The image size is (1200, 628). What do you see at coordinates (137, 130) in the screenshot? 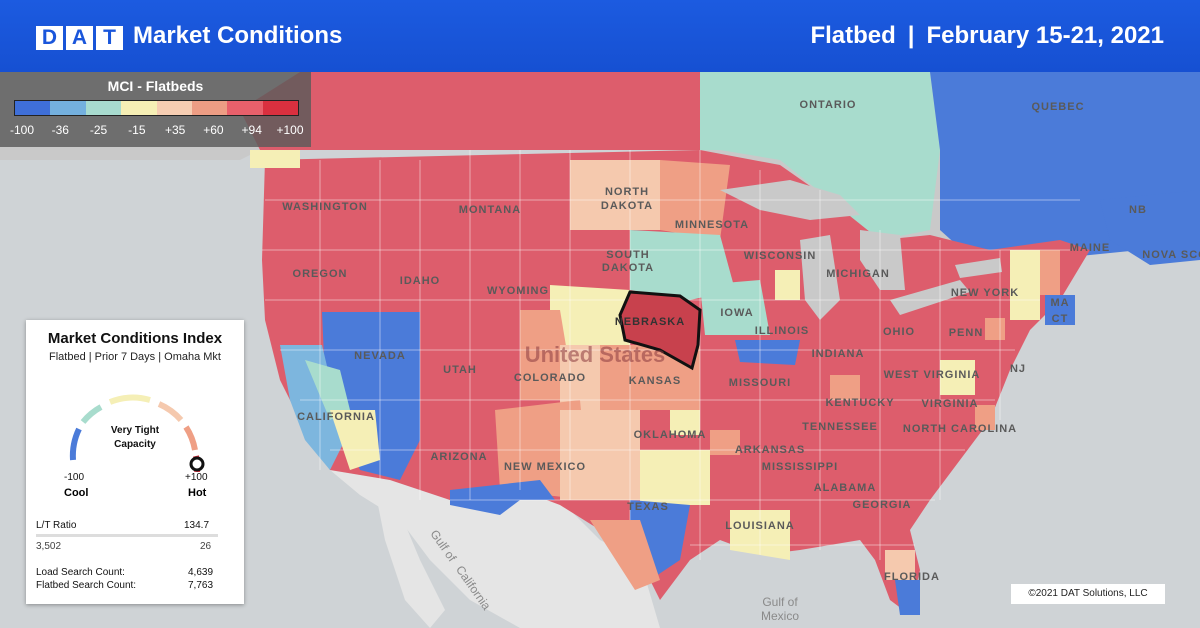
I see `legend-tick-label: -15` at bounding box center [137, 130].